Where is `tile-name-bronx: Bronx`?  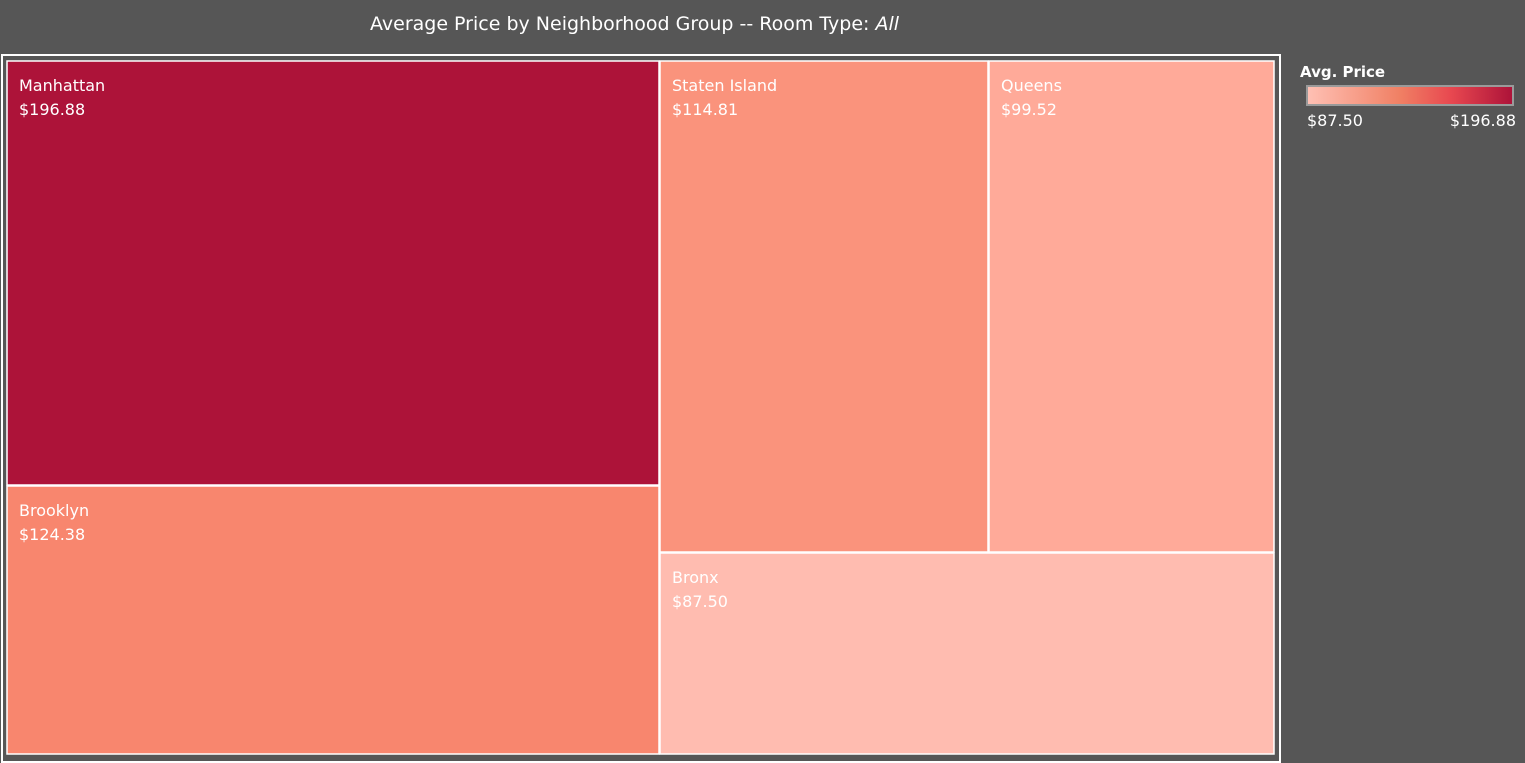
tile-name-bronx: Bronx is located at coordinates (695, 577).